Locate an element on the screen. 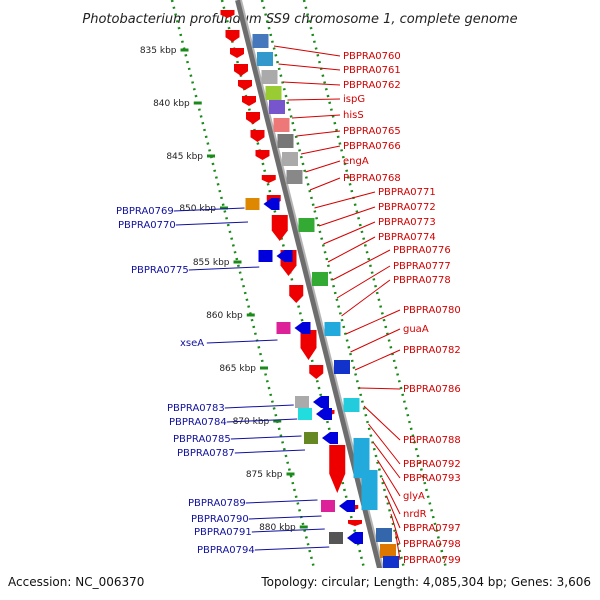 This screenshot has width=600, height=600. forward-gene-label: PBPRA0797 is located at coordinates (432, 528).